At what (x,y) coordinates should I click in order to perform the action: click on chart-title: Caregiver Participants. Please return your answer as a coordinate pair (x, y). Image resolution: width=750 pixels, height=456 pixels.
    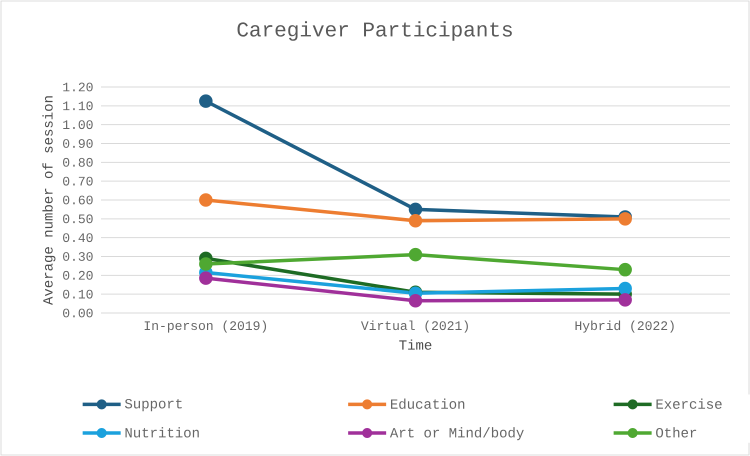
    Looking at the image, I should click on (375, 31).